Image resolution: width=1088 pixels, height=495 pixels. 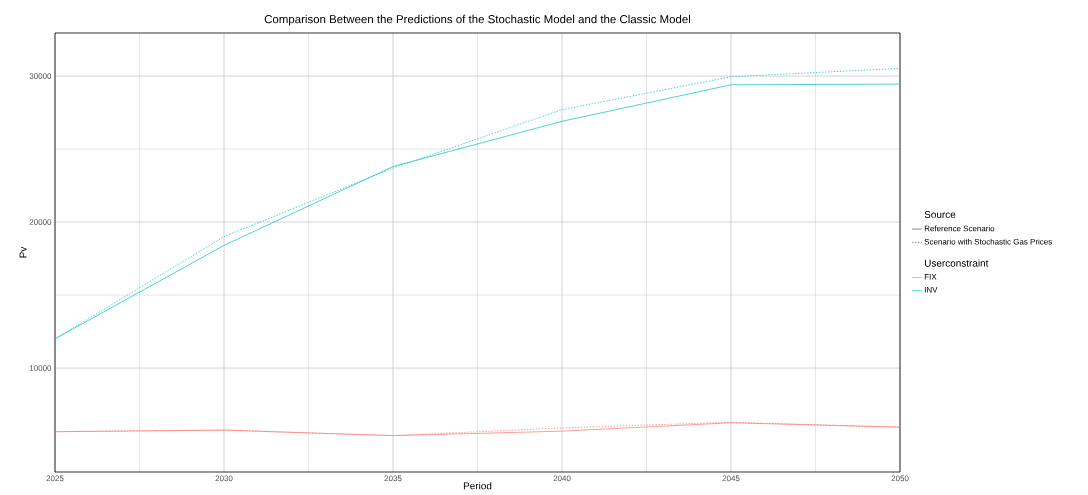 I want to click on legend-title: Userconstraint, so click(x=956, y=263).